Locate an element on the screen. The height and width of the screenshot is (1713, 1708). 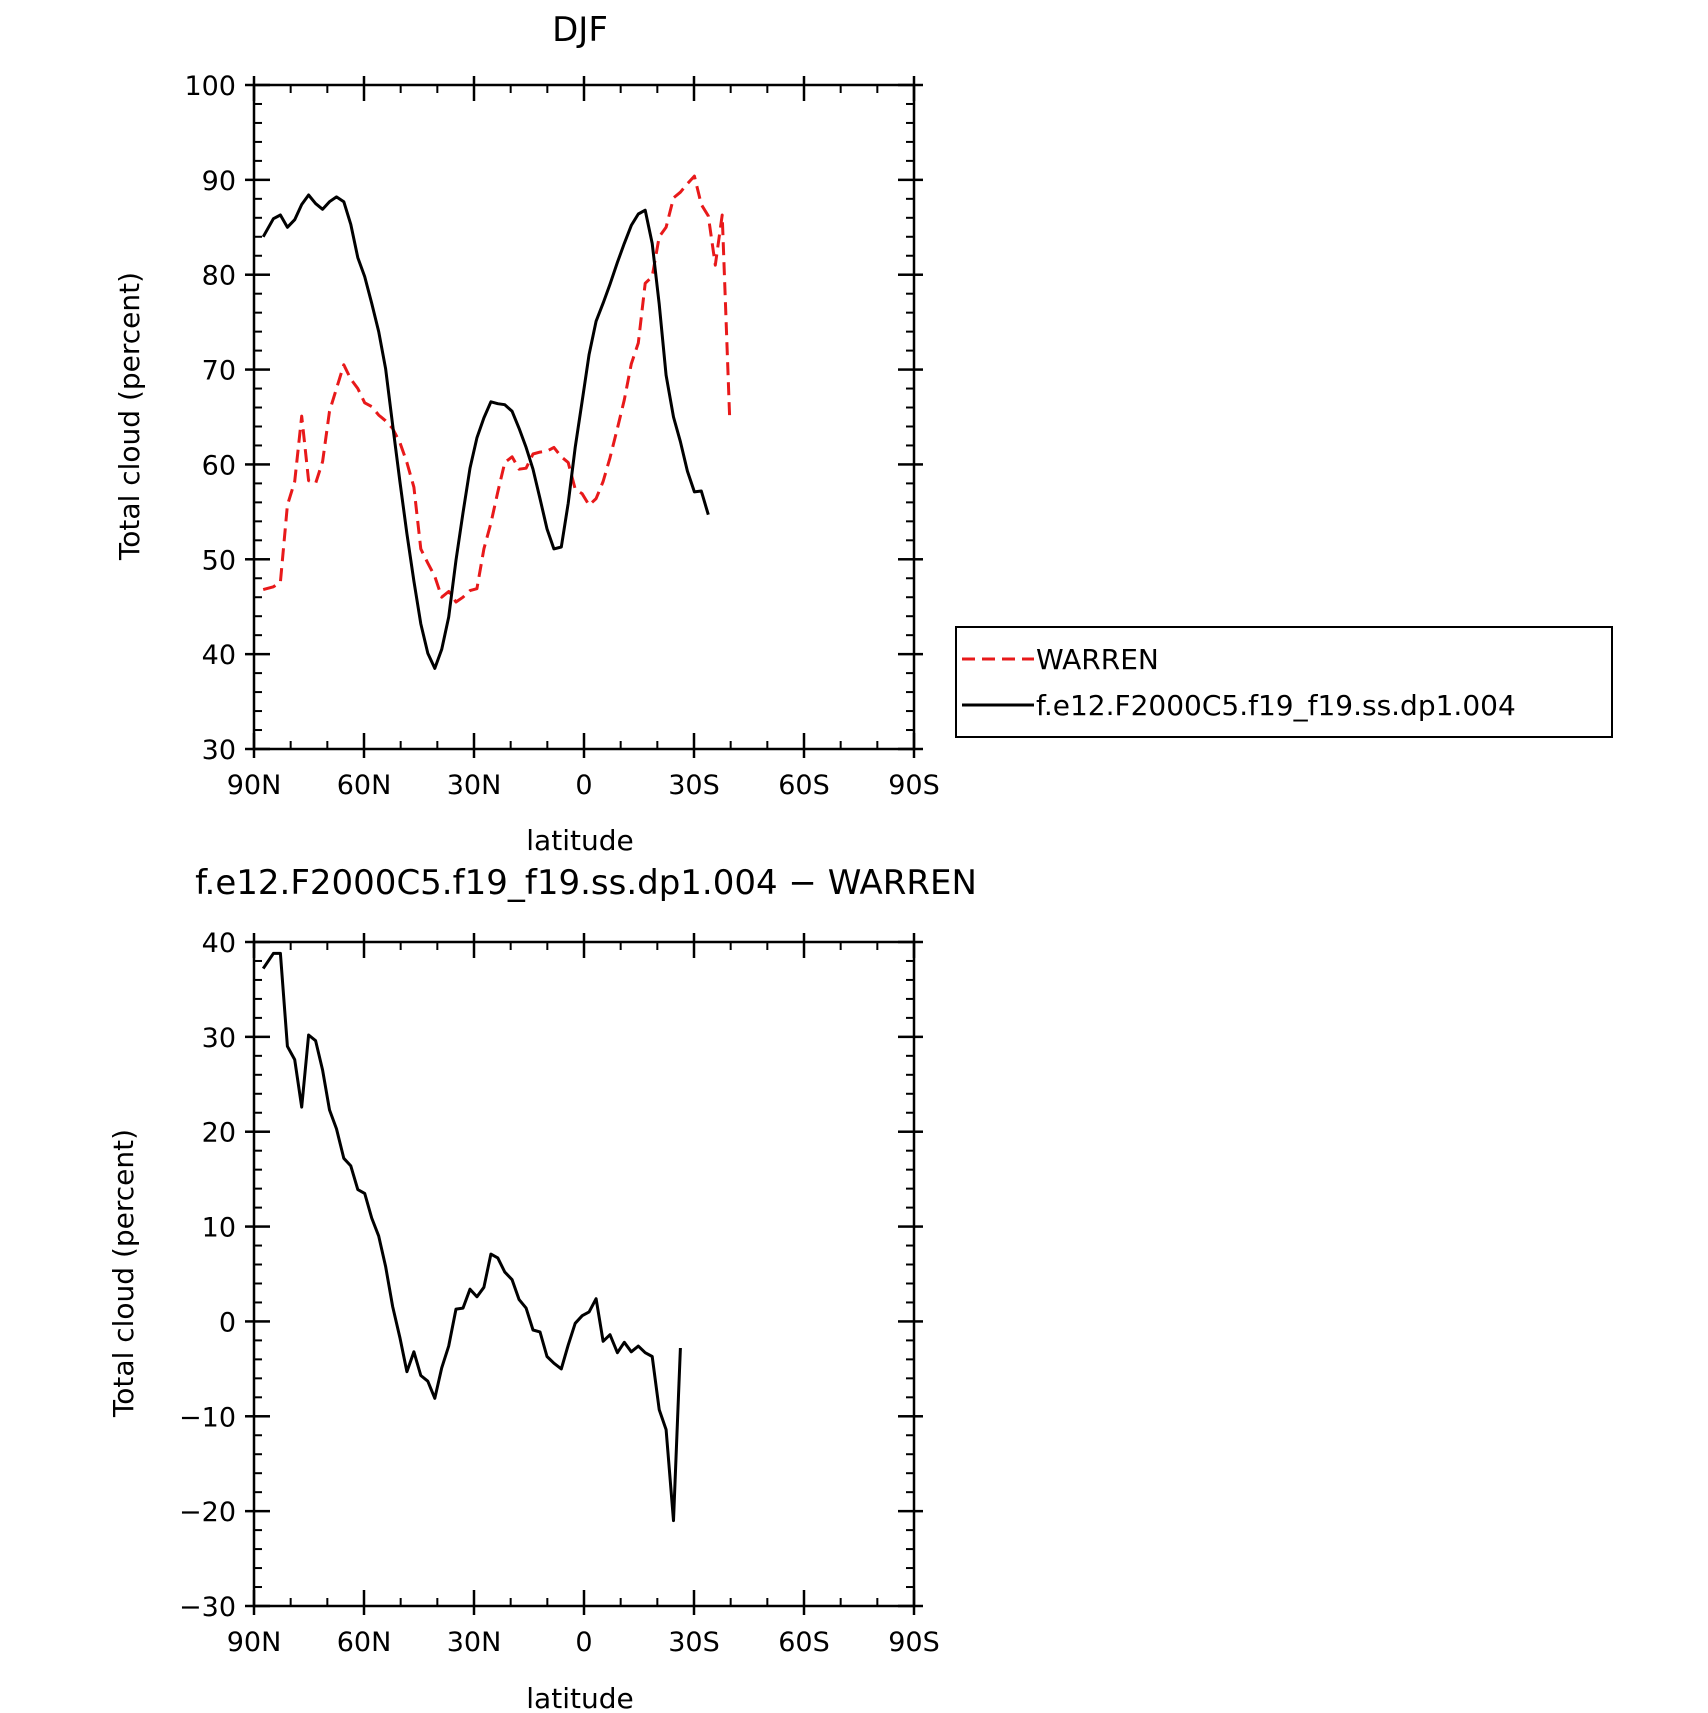
legend-box is located at coordinates (1284, 682).